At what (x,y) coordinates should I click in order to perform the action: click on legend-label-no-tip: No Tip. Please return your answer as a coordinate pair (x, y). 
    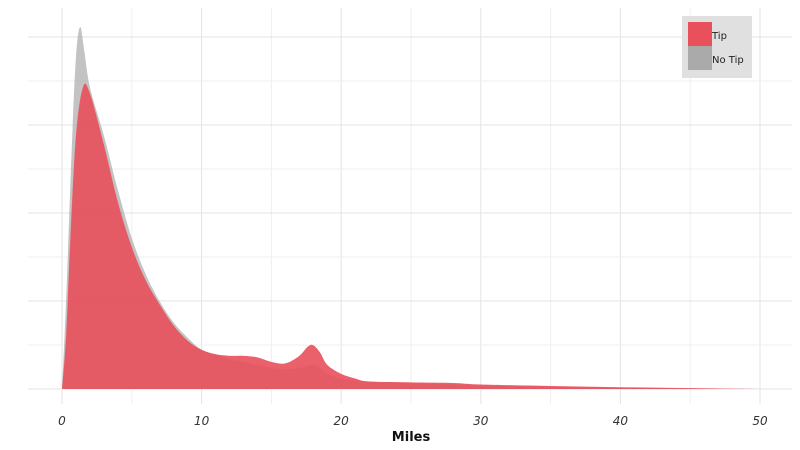
    Looking at the image, I should click on (728, 60).